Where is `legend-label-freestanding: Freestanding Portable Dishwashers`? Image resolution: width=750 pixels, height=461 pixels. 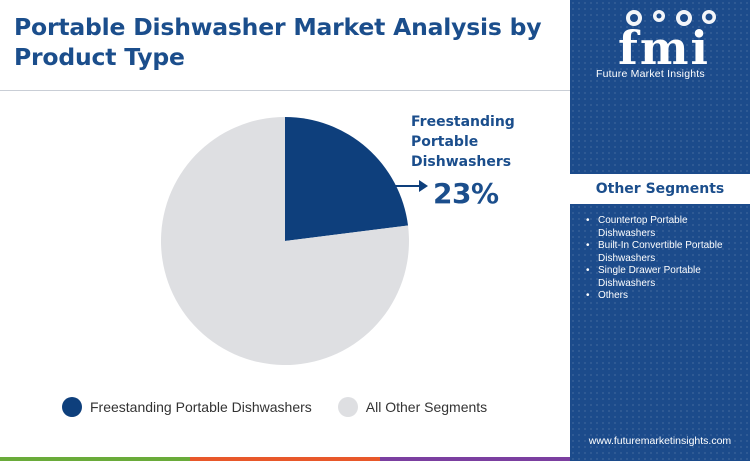
legend-label-freestanding: Freestanding Portable Dishwashers is located at coordinates (201, 407).